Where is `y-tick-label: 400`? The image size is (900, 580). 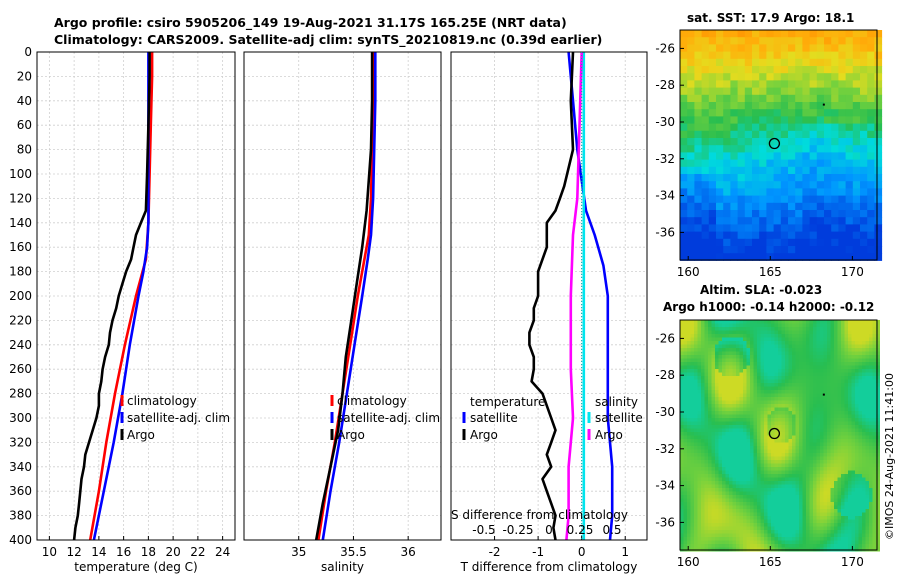
y-tick-label: 400 is located at coordinates (20, 540).